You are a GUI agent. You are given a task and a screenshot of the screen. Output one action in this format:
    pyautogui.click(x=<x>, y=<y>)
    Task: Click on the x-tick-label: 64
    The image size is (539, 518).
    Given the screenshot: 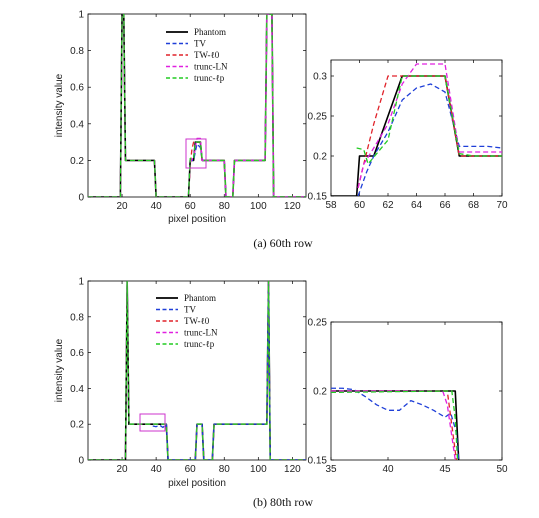 What is the action you would take?
    pyautogui.click(x=417, y=205)
    